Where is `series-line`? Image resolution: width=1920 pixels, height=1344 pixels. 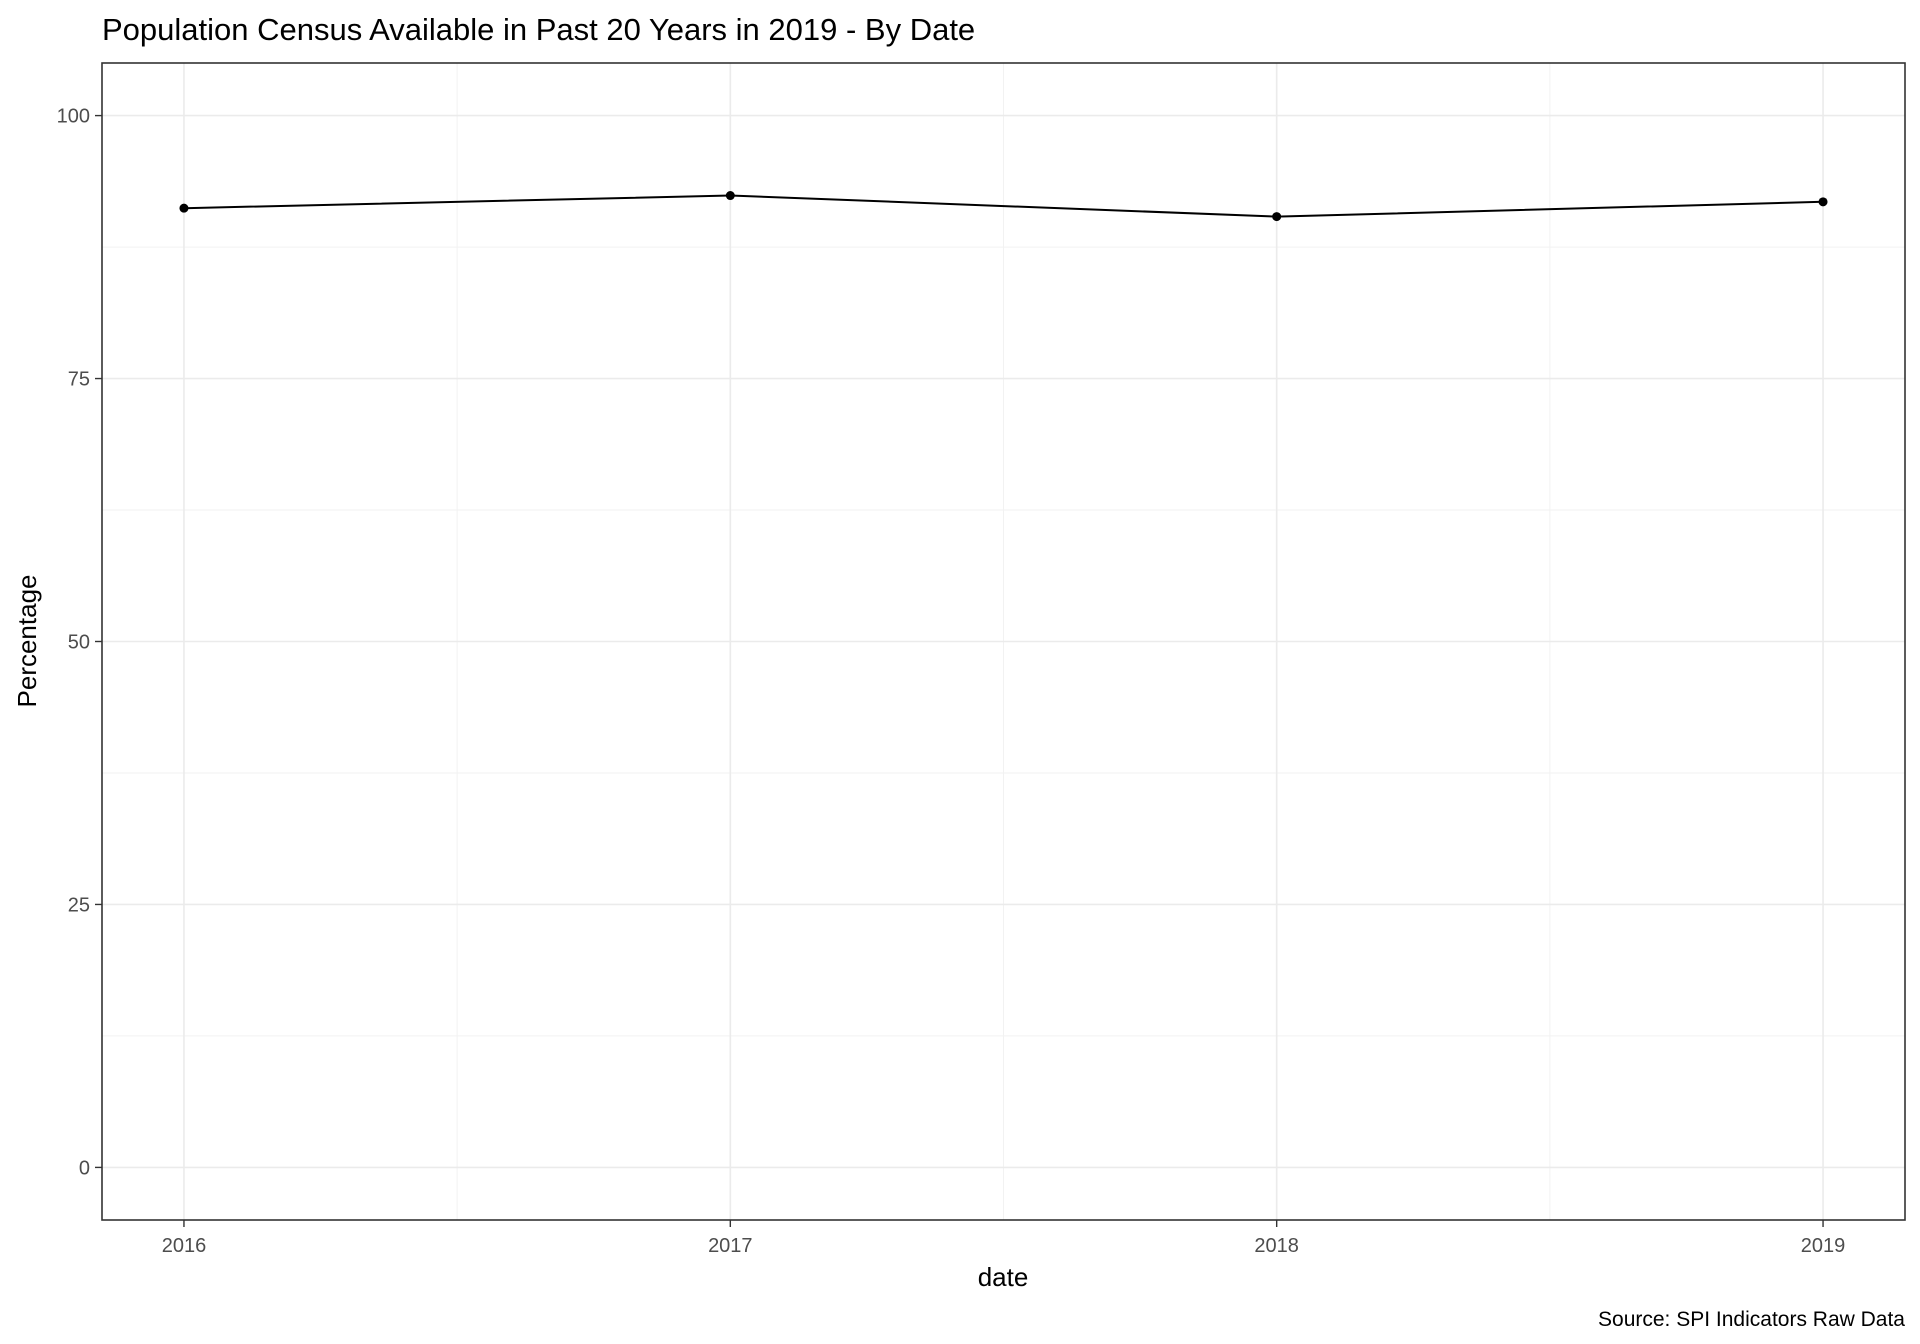 series-line is located at coordinates (1003, 206).